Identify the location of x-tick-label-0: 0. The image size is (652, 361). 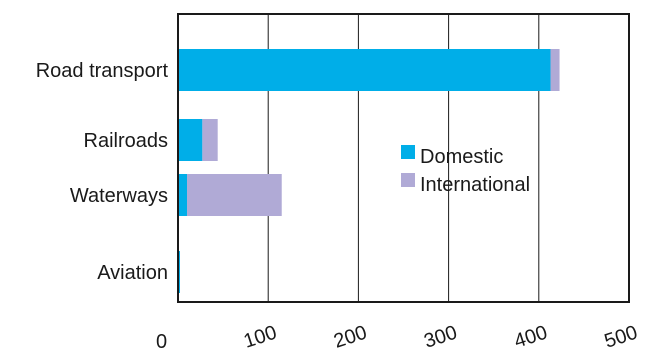
(161, 342).